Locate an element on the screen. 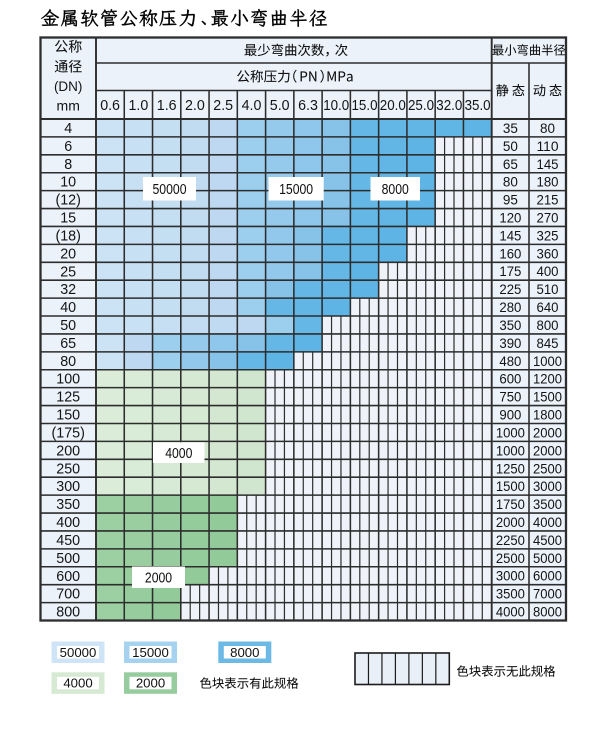  svg-text: 15.0 is located at coordinates (365, 106).